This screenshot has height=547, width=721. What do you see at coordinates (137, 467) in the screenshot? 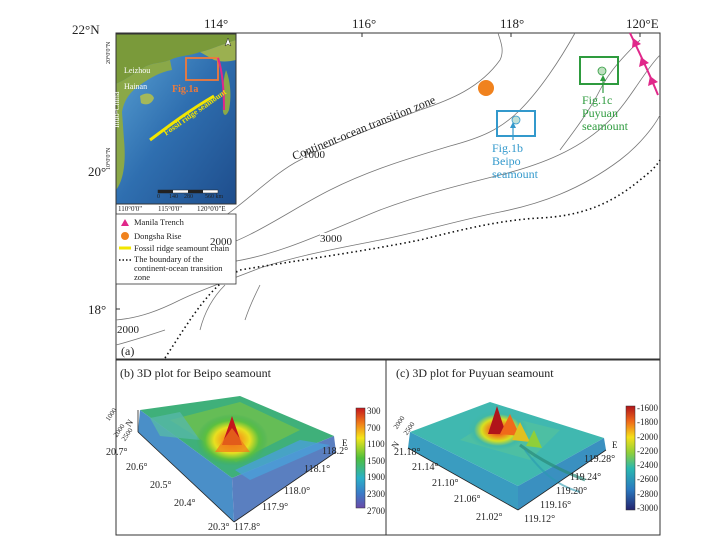
I see `panel-b-lat-20-6: 20.6°` at bounding box center [137, 467].